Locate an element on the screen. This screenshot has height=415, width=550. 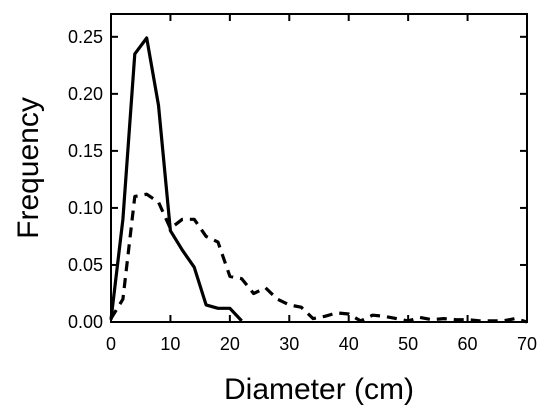
y-tick-label: 0.25 is located at coordinates (85, 37).